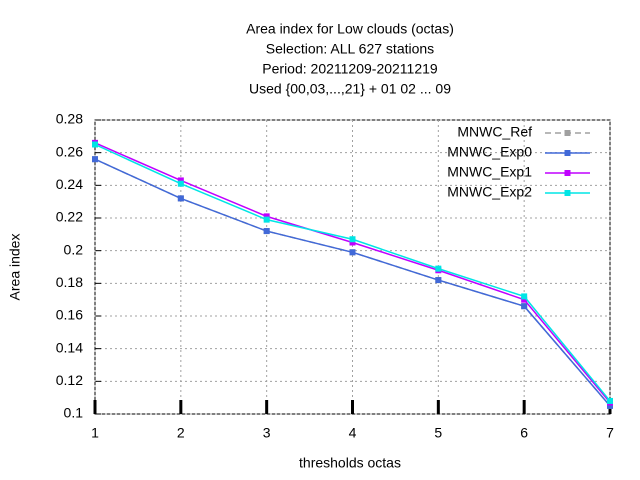 This screenshot has height=480, width=640. I want to click on y-tick-label: 0.12, so click(69, 380).